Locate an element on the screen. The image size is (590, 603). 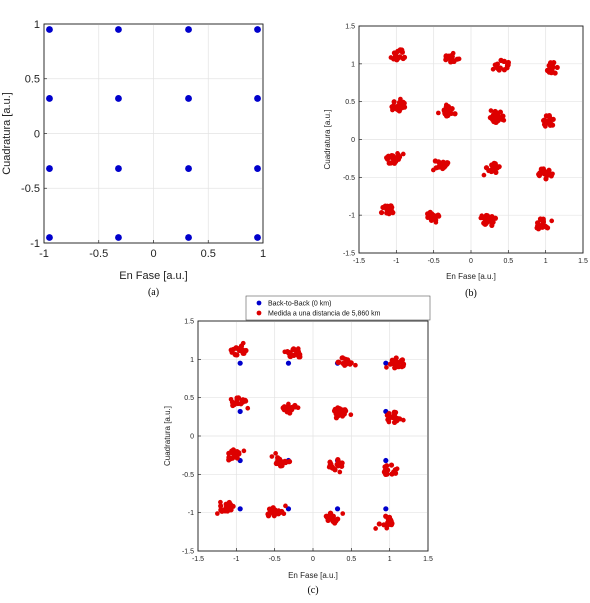
tick-label-x: 1.5 is located at coordinates (428, 559).